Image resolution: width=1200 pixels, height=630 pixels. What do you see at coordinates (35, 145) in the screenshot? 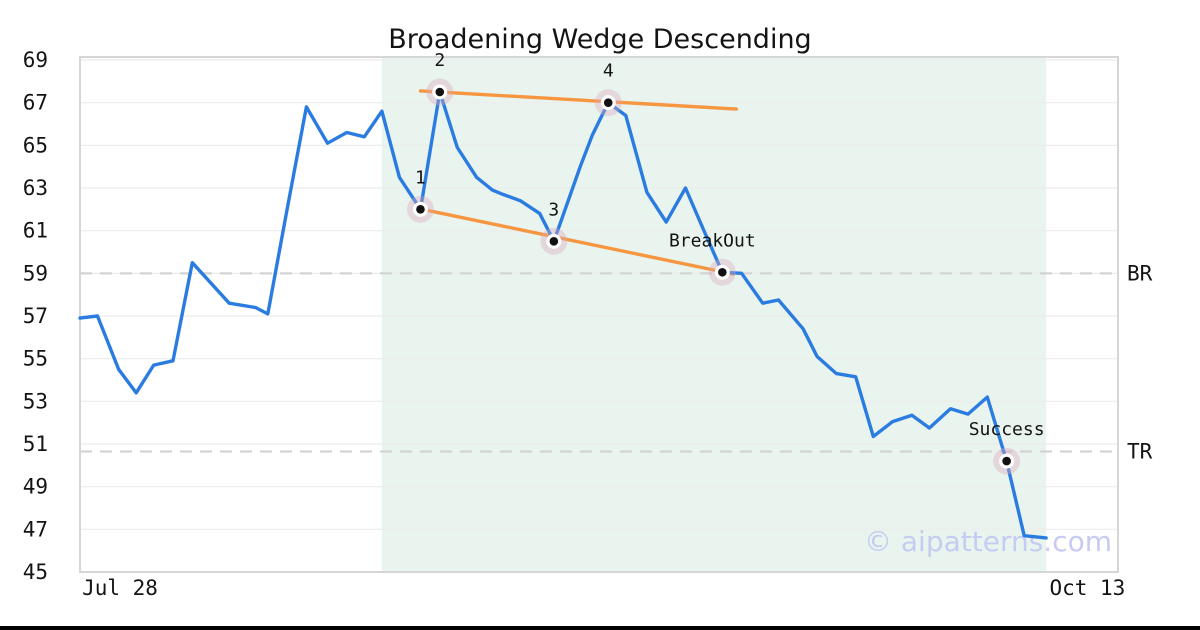
I see `y-tick-label: 65` at bounding box center [35, 145].